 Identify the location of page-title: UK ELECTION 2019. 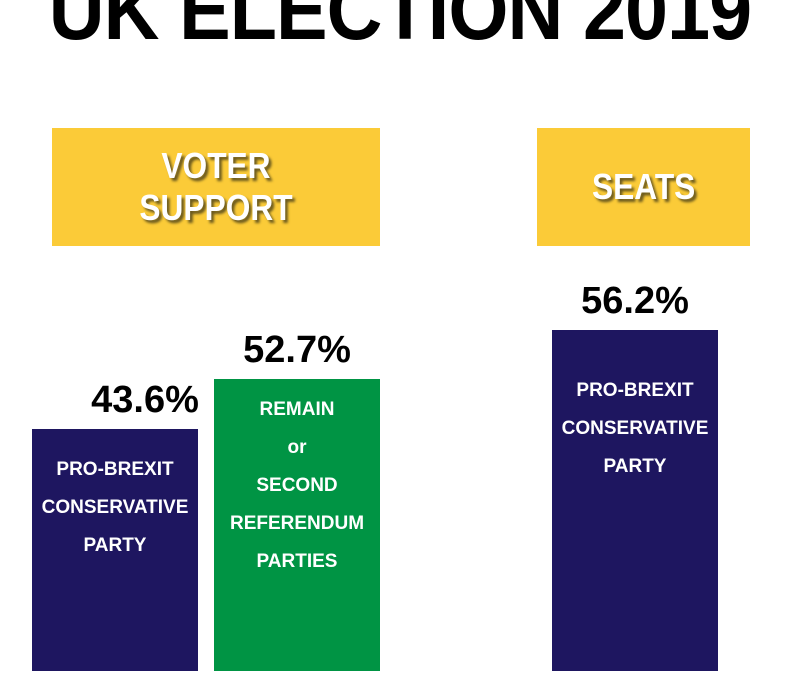
(400, 28).